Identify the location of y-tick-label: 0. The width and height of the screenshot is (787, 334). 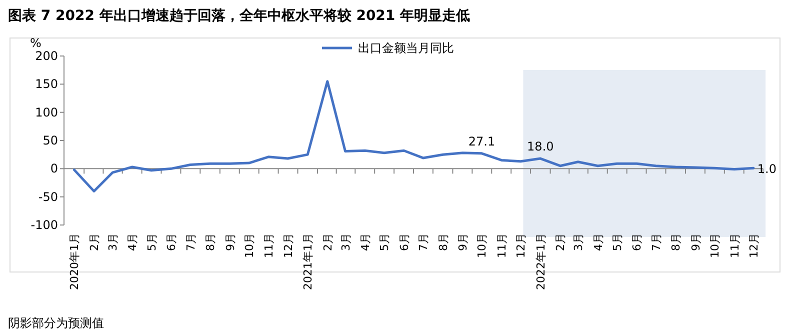
(54, 169).